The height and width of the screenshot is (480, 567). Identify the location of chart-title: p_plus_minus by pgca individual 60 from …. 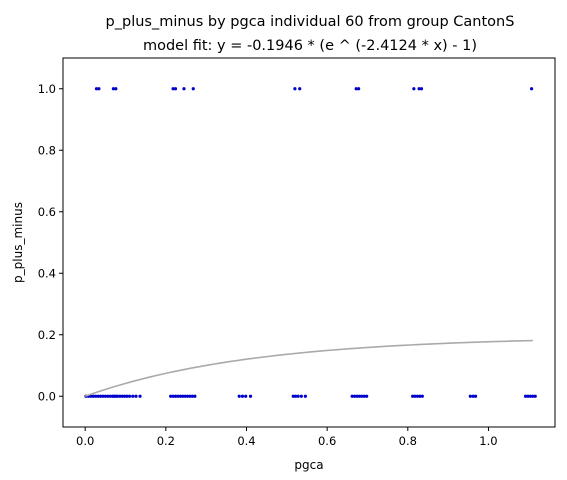
(310, 22).